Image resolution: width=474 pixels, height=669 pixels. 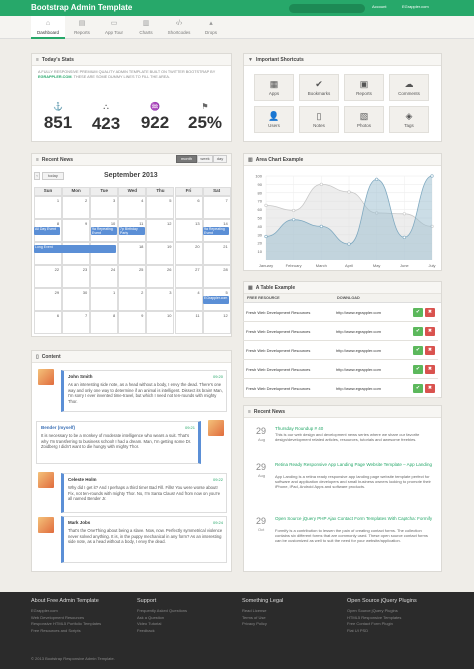 What do you see at coordinates (374, 617) in the screenshot?
I see `footer-link: HTML5 Responsive Templates` at bounding box center [374, 617].